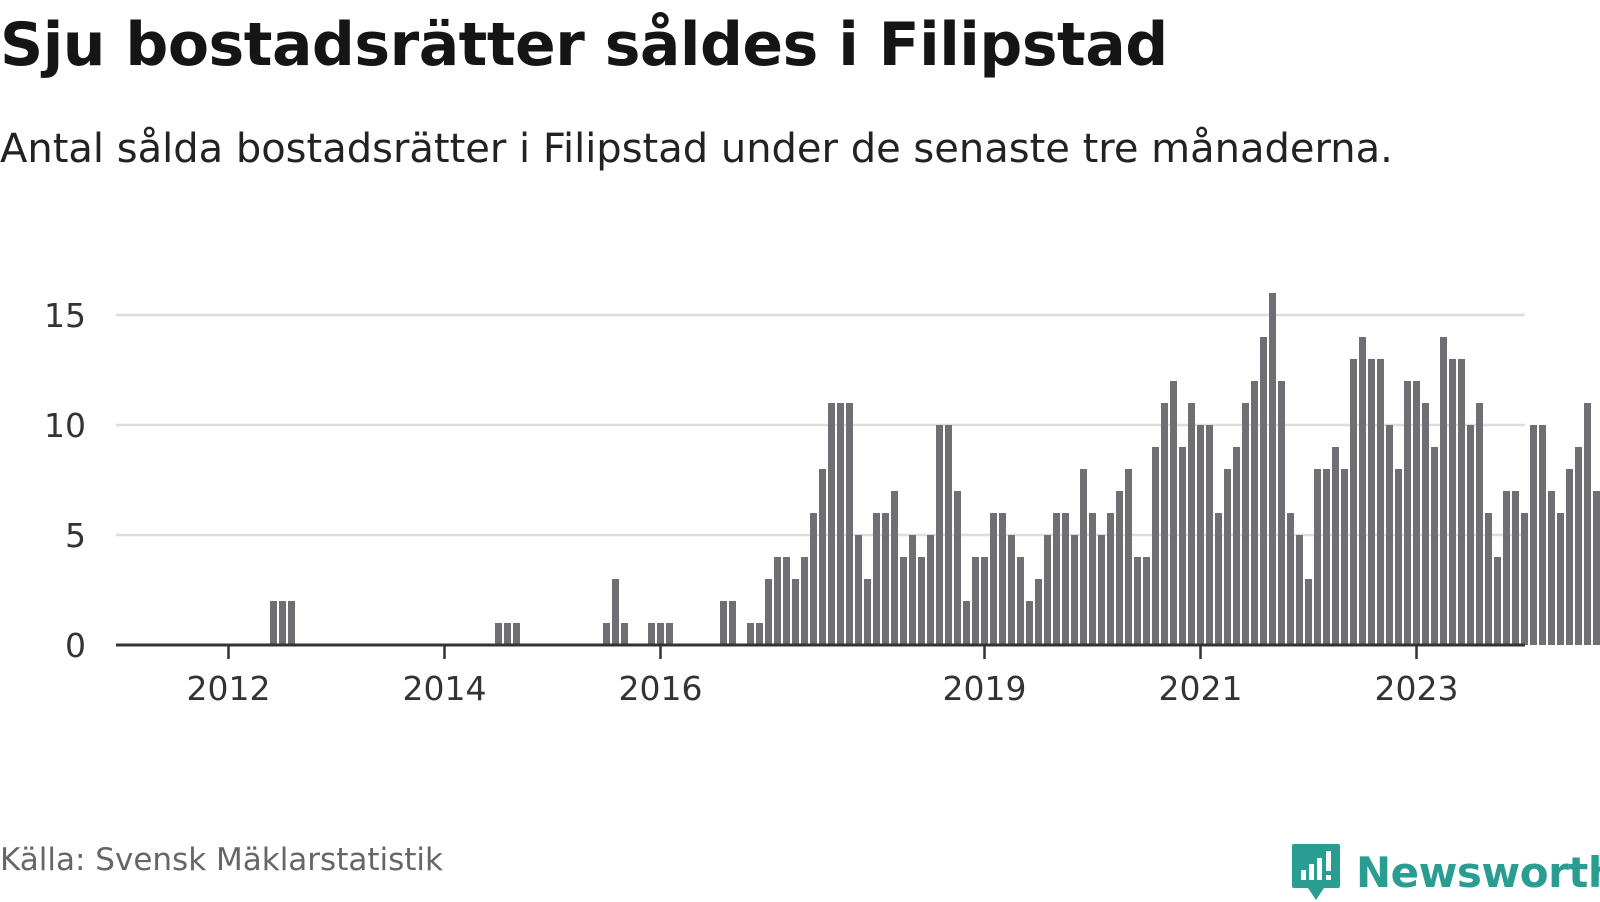 The width and height of the screenshot is (1600, 902). What do you see at coordinates (985, 688) in the screenshot?
I see `x-tick-label-2019: 2019` at bounding box center [985, 688].